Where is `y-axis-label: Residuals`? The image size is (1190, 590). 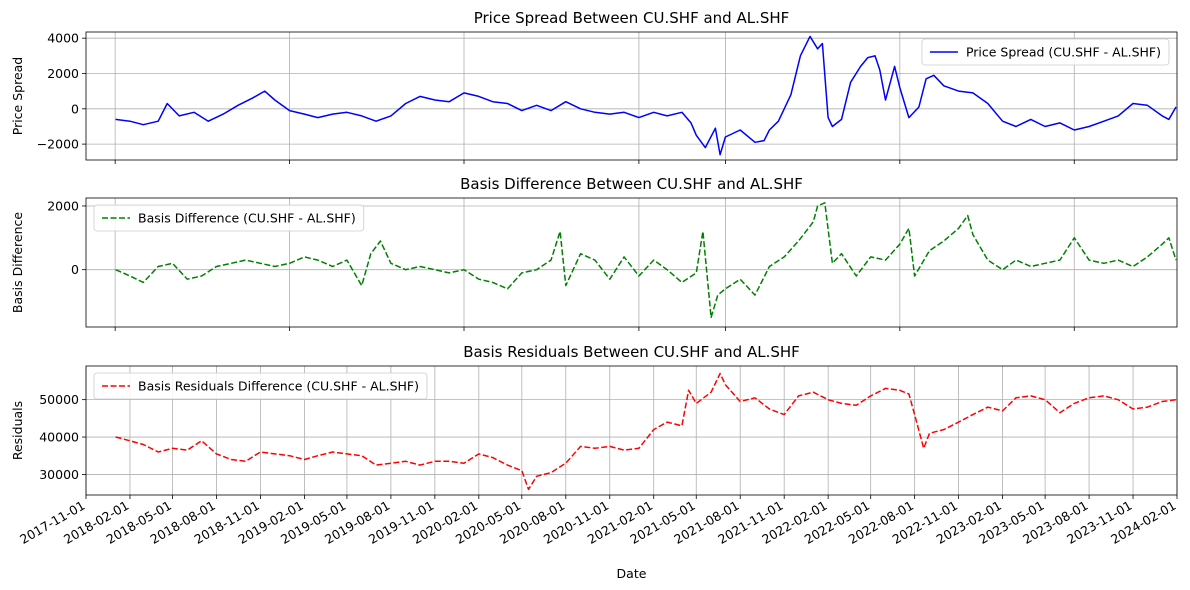 y-axis-label: Residuals is located at coordinates (17, 430).